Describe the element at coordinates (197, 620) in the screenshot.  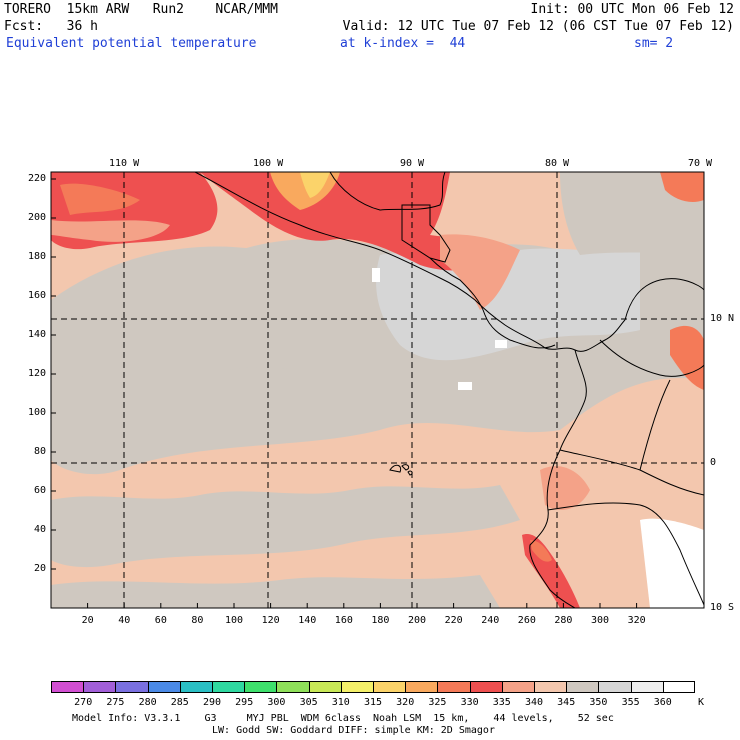
I see `x-tick-label: 80` at that location.